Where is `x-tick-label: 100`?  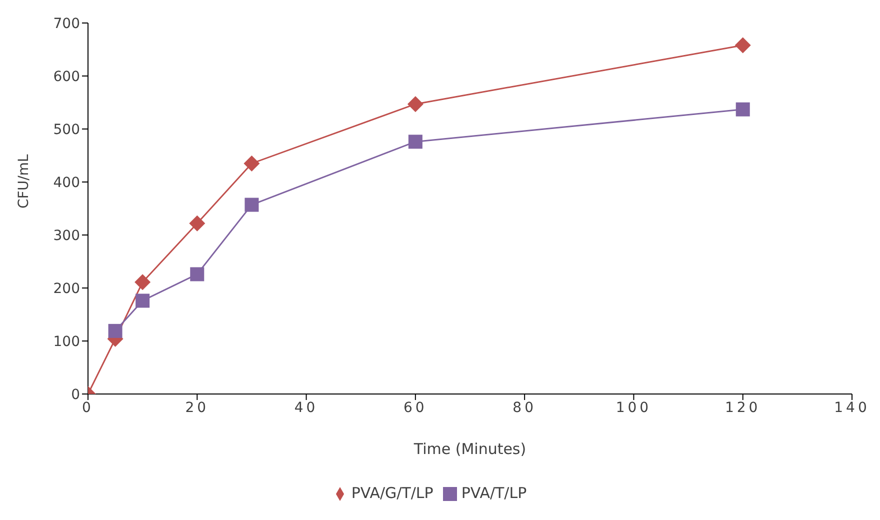 x-tick-label: 100 is located at coordinates (634, 408).